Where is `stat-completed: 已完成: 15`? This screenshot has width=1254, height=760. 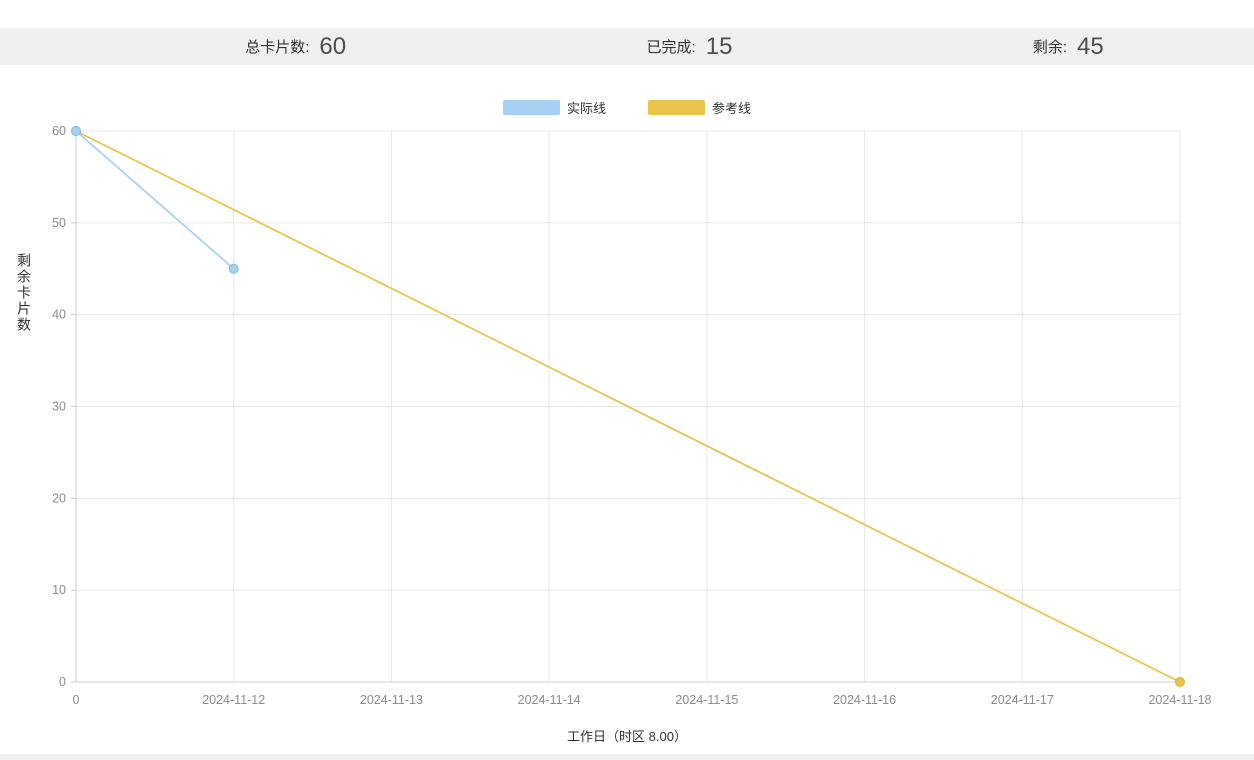 stat-completed: 已完成: 15 is located at coordinates (690, 47).